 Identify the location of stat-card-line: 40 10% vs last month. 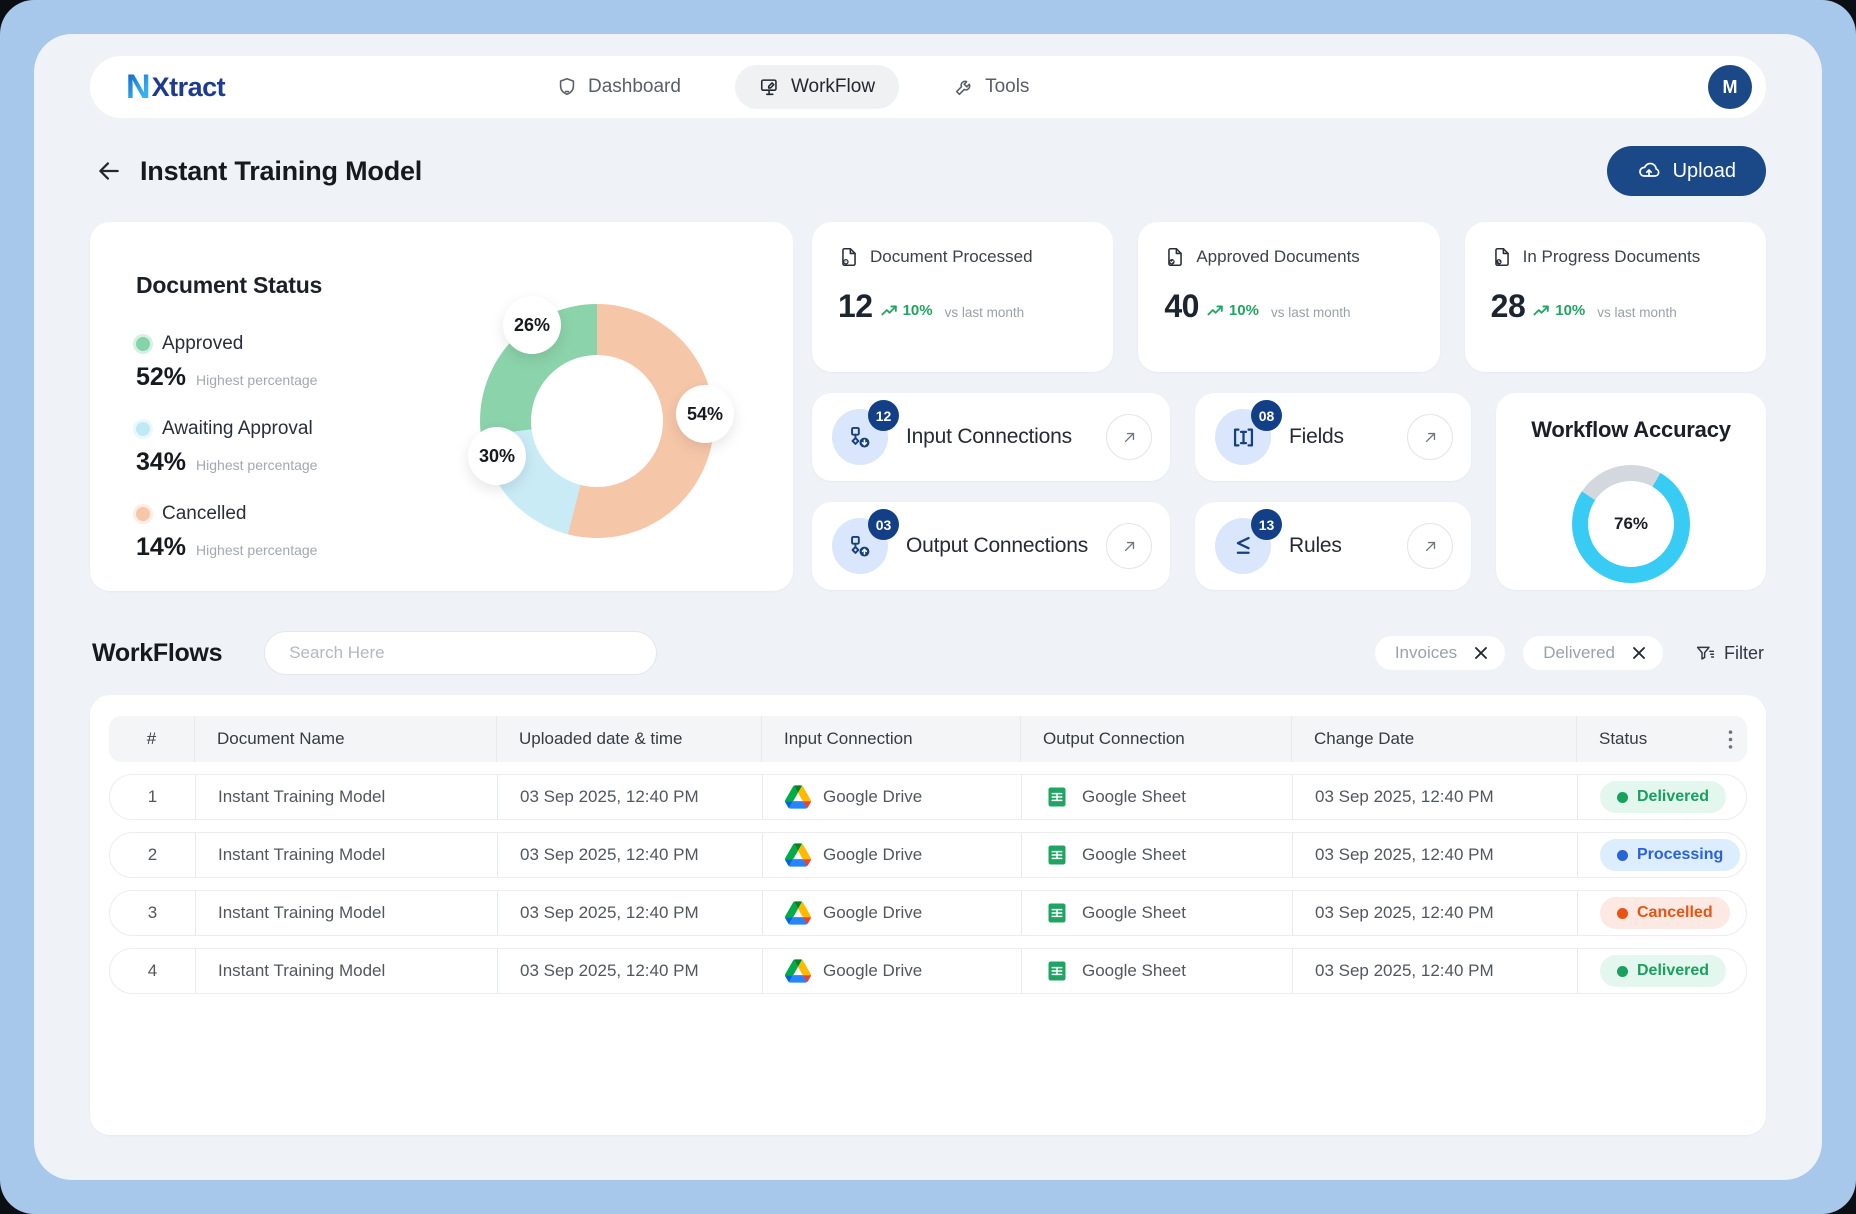
(1288, 306).